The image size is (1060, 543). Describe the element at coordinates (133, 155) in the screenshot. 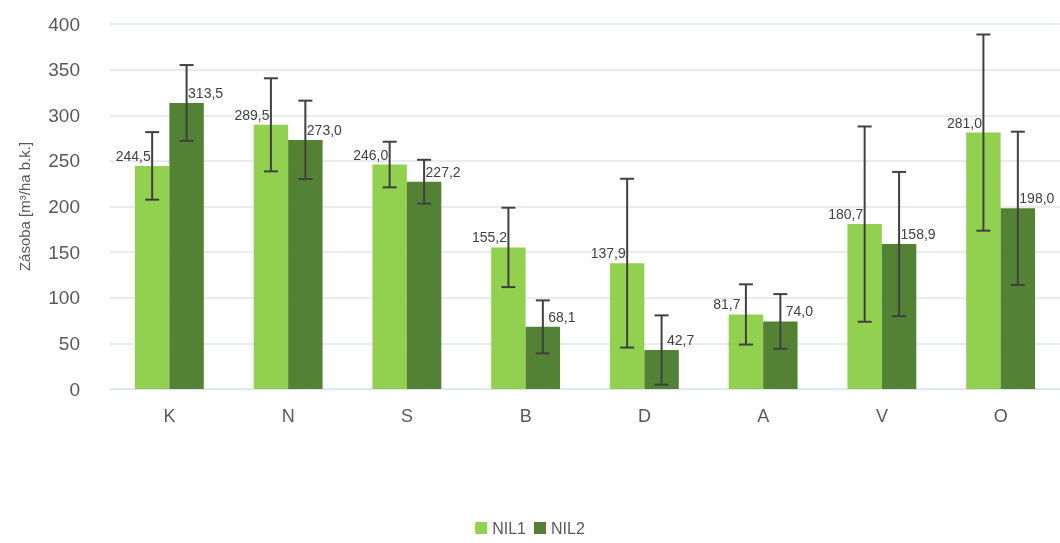

I see `data-label: 244,5` at that location.